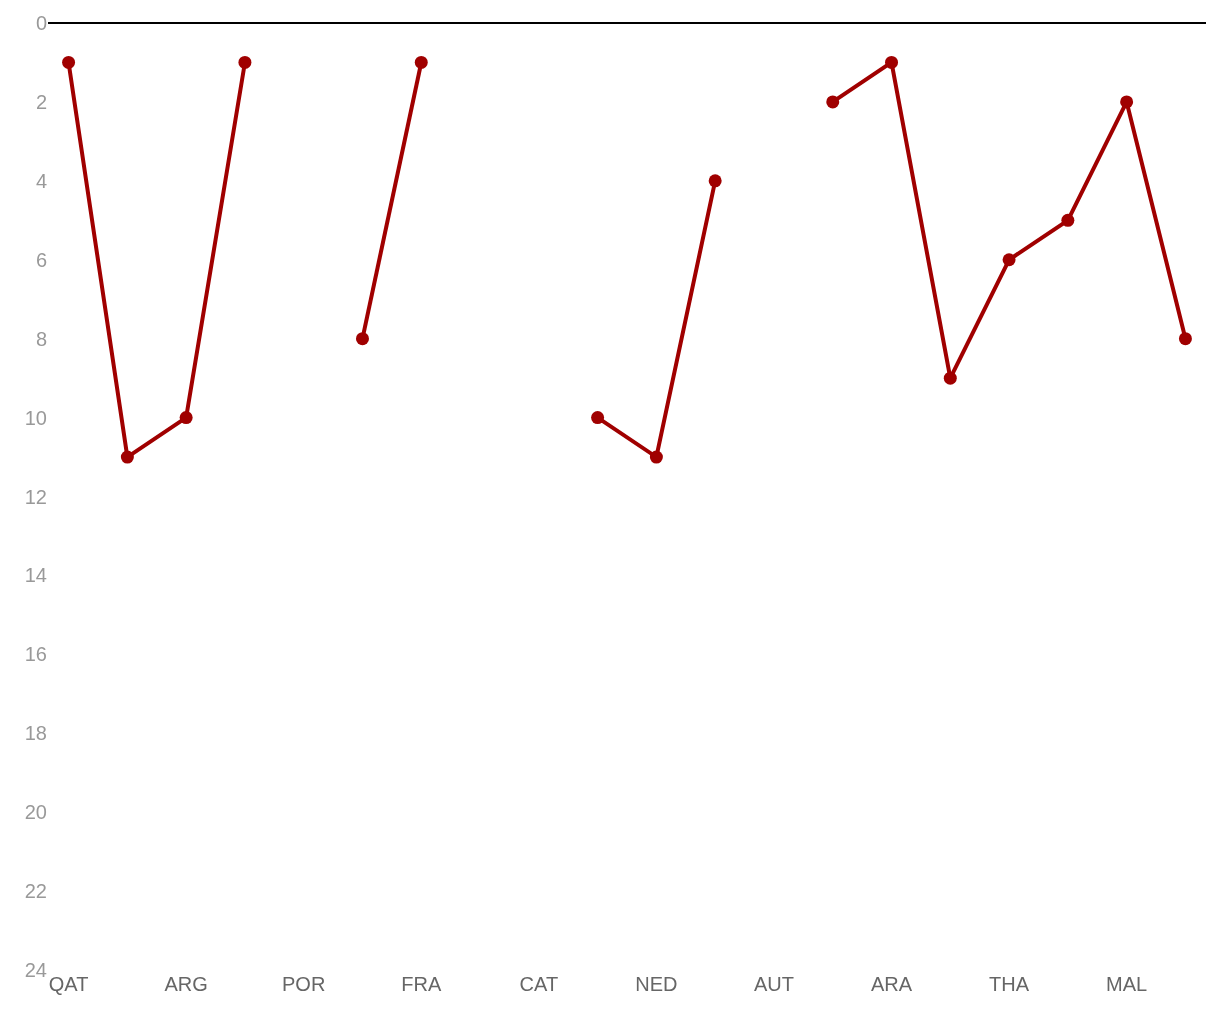 The height and width of the screenshot is (1020, 1220). Describe the element at coordinates (1009, 984) in the screenshot. I see `x-tick-label: THA` at that location.